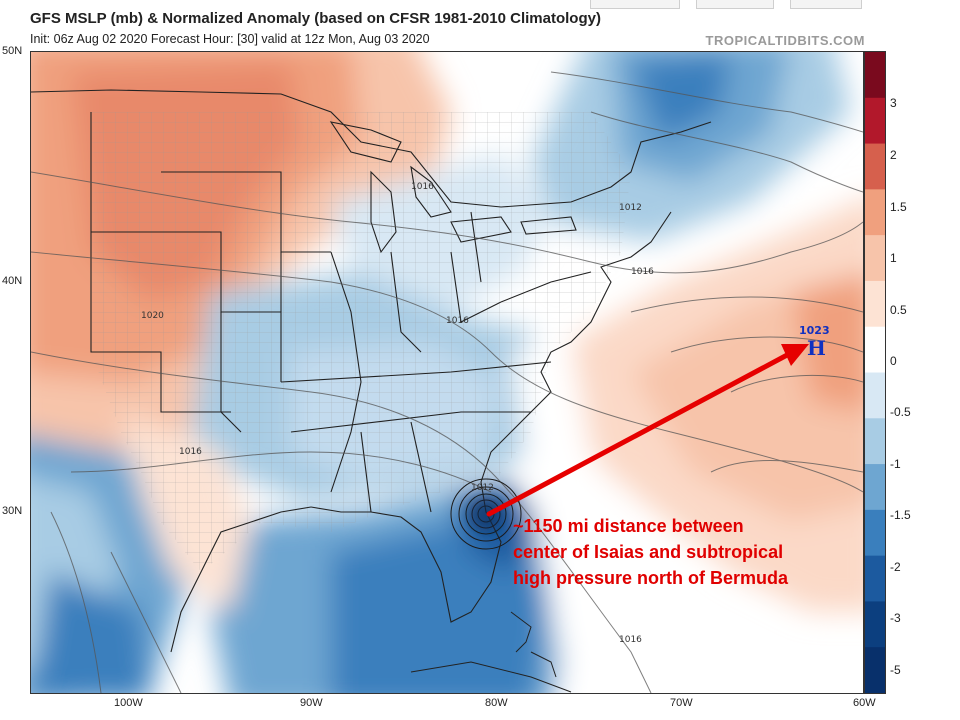  Describe the element at coordinates (152, 316) in the screenshot. I see `isobar-label: 1020` at that location.